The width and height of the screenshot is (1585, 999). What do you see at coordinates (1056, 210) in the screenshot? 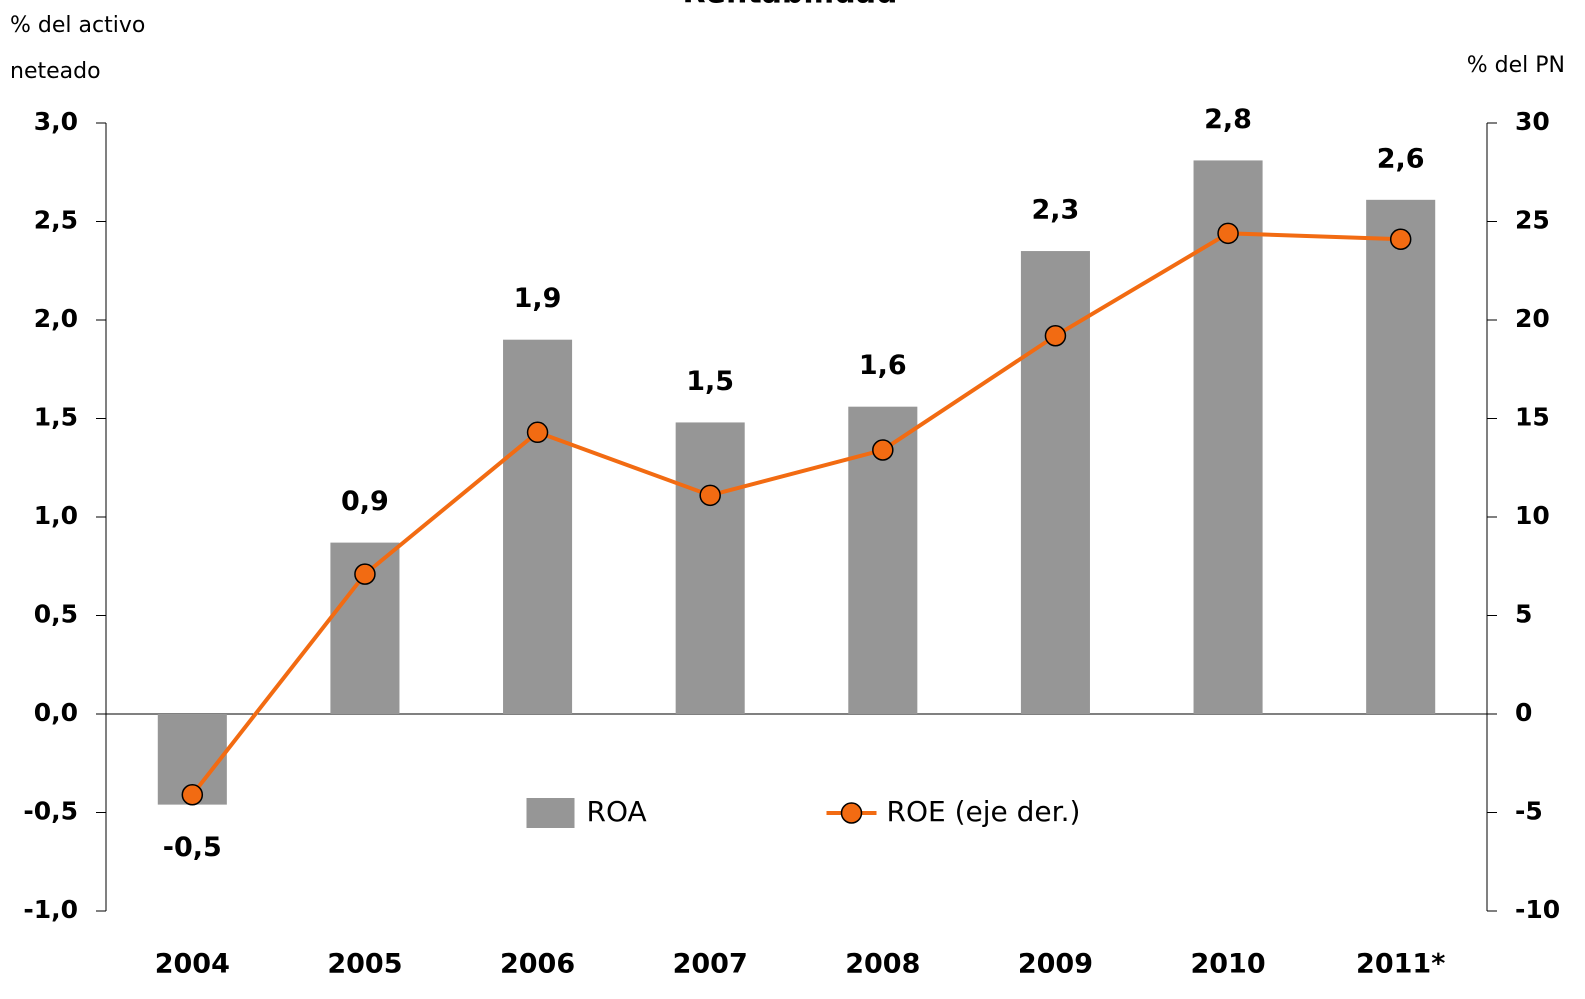
I see `value-label: 2,3` at bounding box center [1056, 210].